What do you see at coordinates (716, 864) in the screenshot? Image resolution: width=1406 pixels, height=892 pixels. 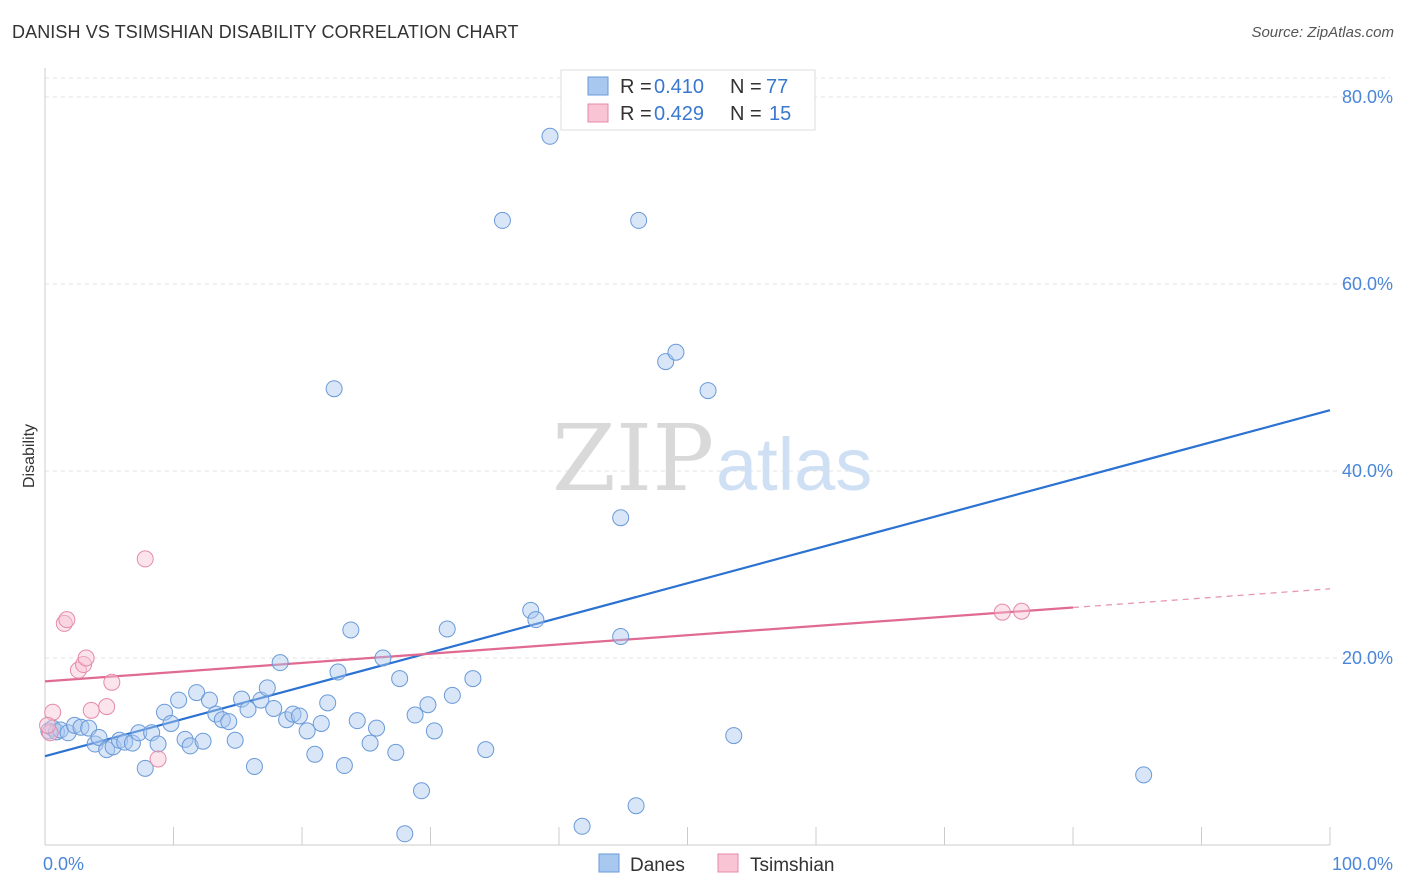 I see `series-legend: Danes Tsimshian` at bounding box center [716, 864].